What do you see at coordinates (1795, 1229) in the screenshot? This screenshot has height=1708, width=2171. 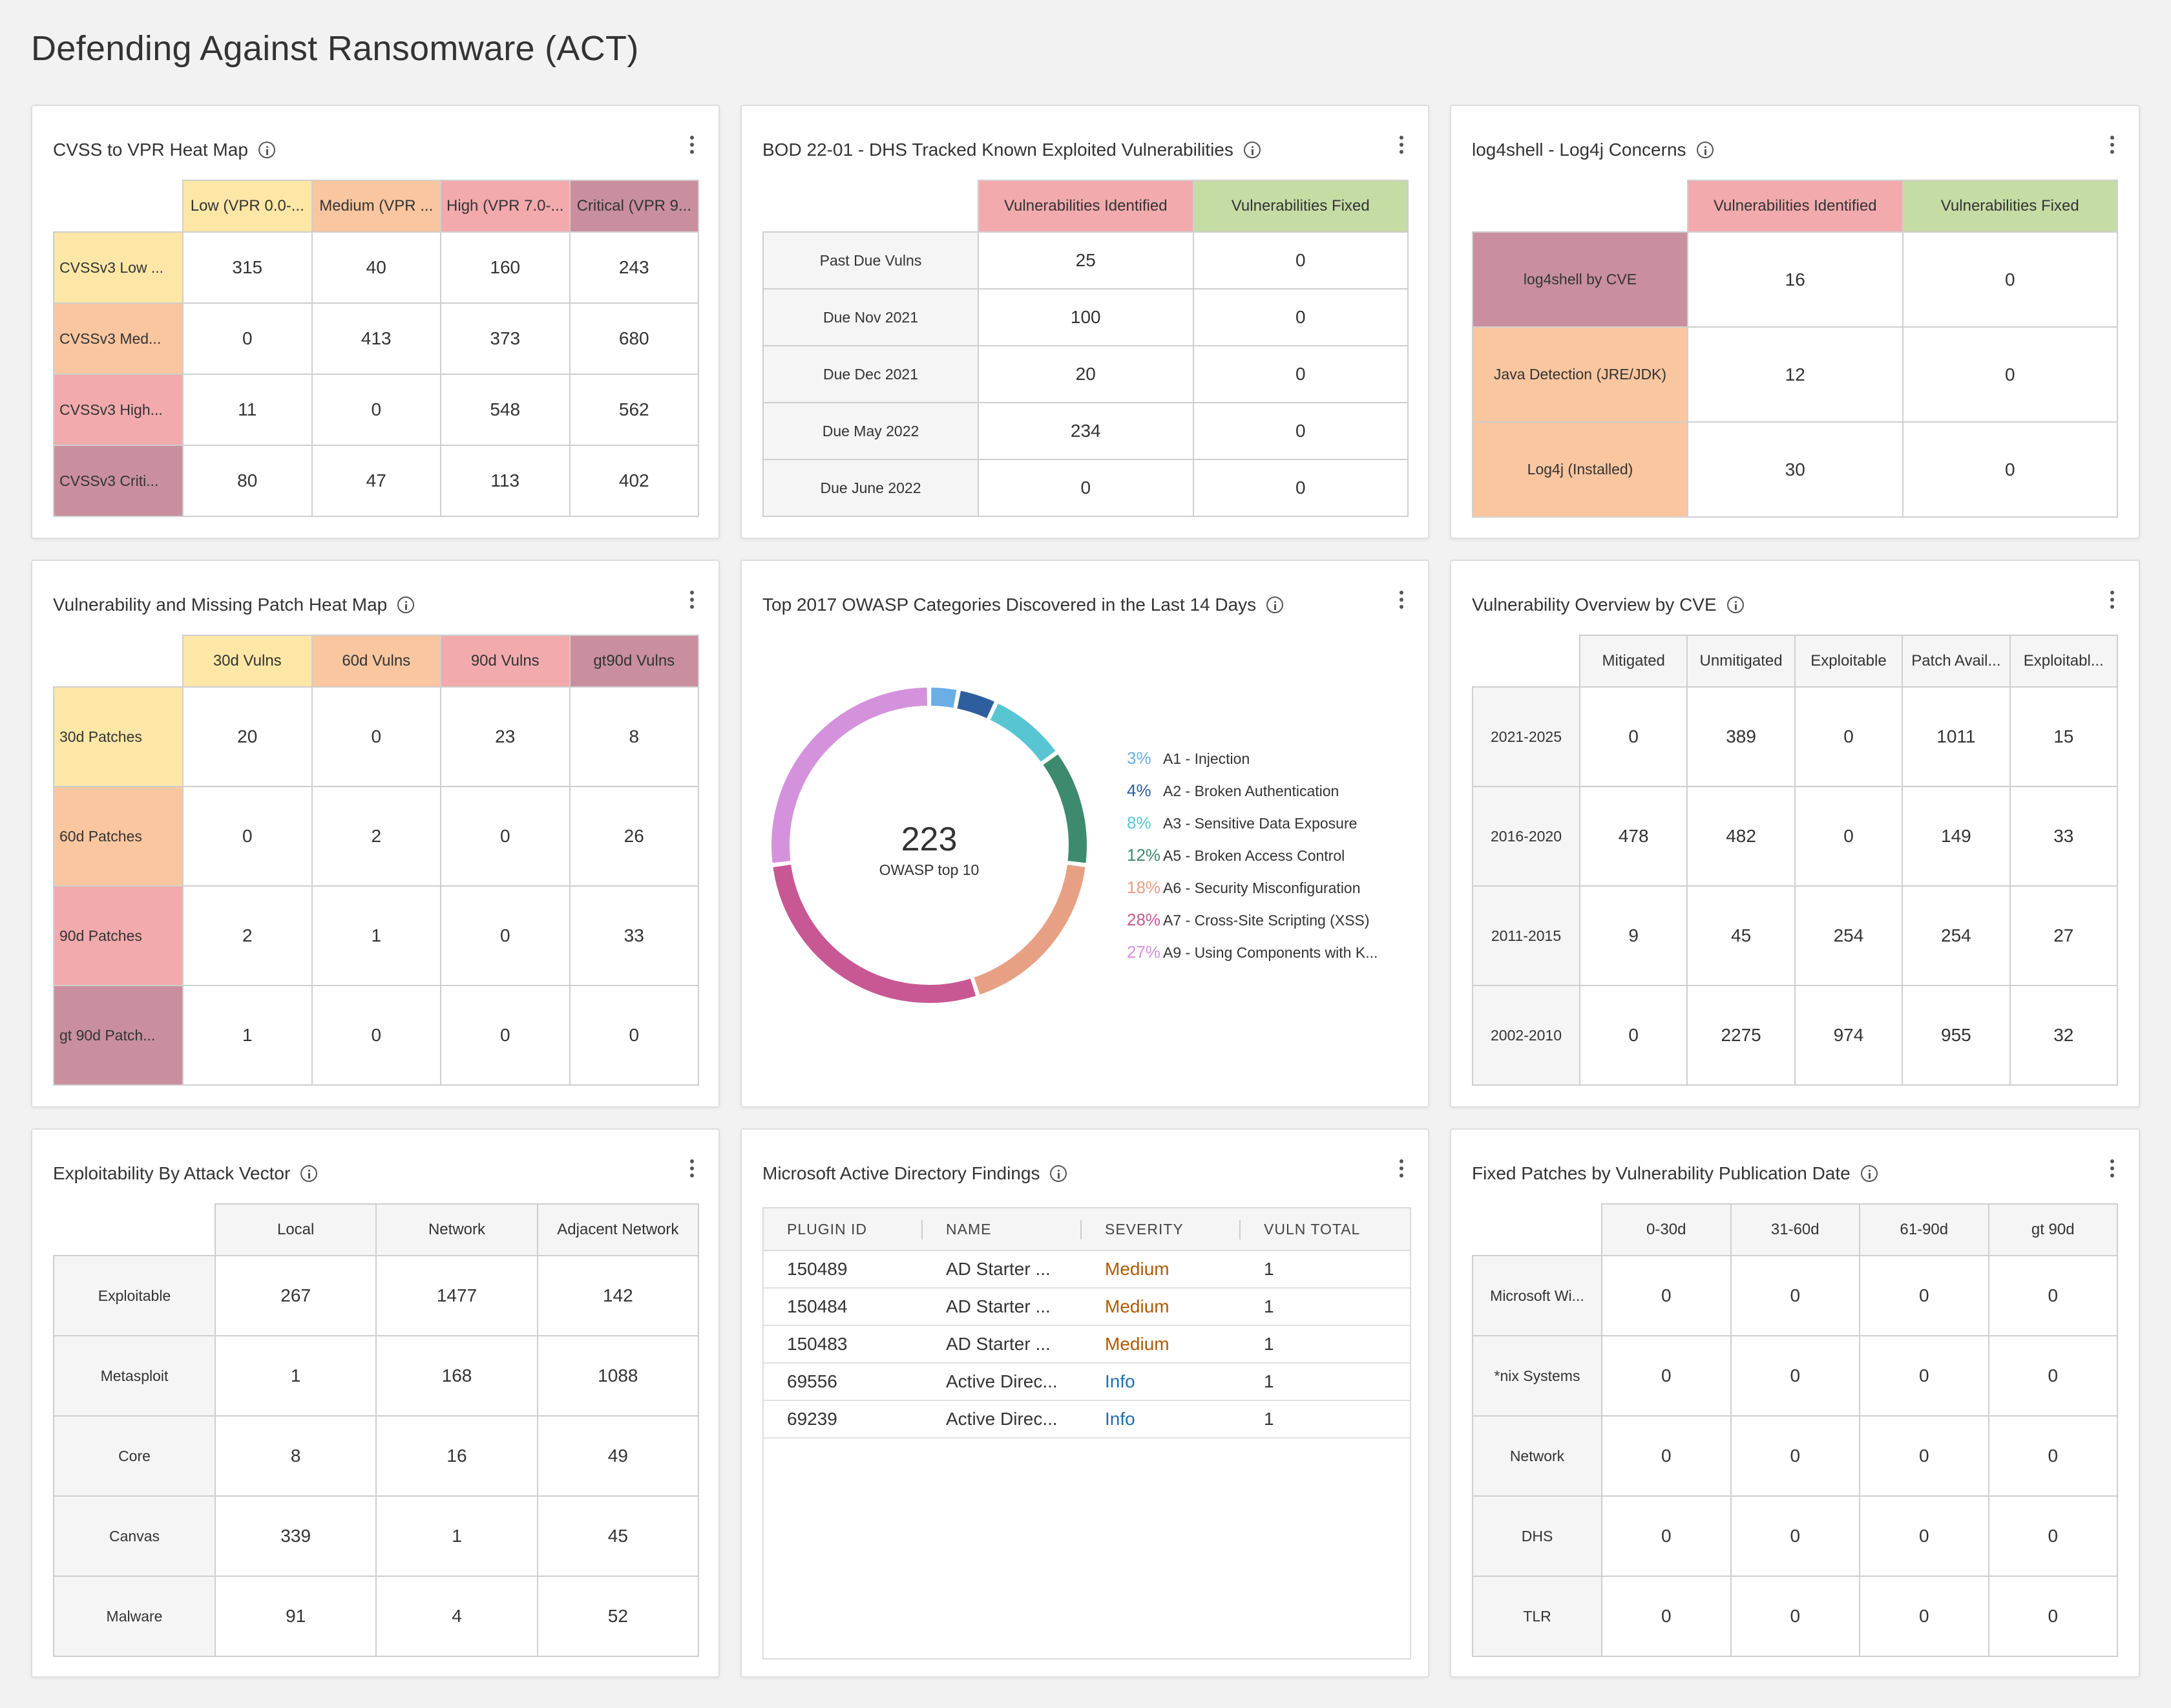 I see `column-header: 31-60d` at bounding box center [1795, 1229].